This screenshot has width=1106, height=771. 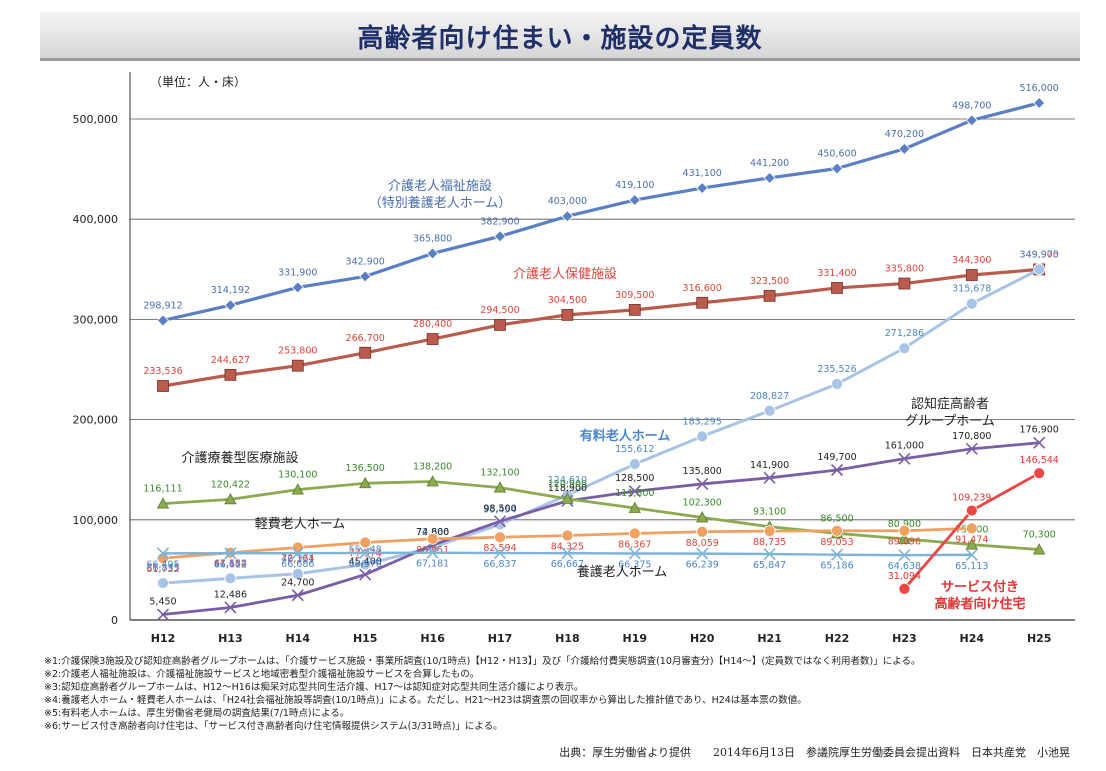 I want to click on footnote: ※5:有料老人ホームは、厚生労働省老健局の調査結果(7/1時点)による。, so click(x=197, y=713).